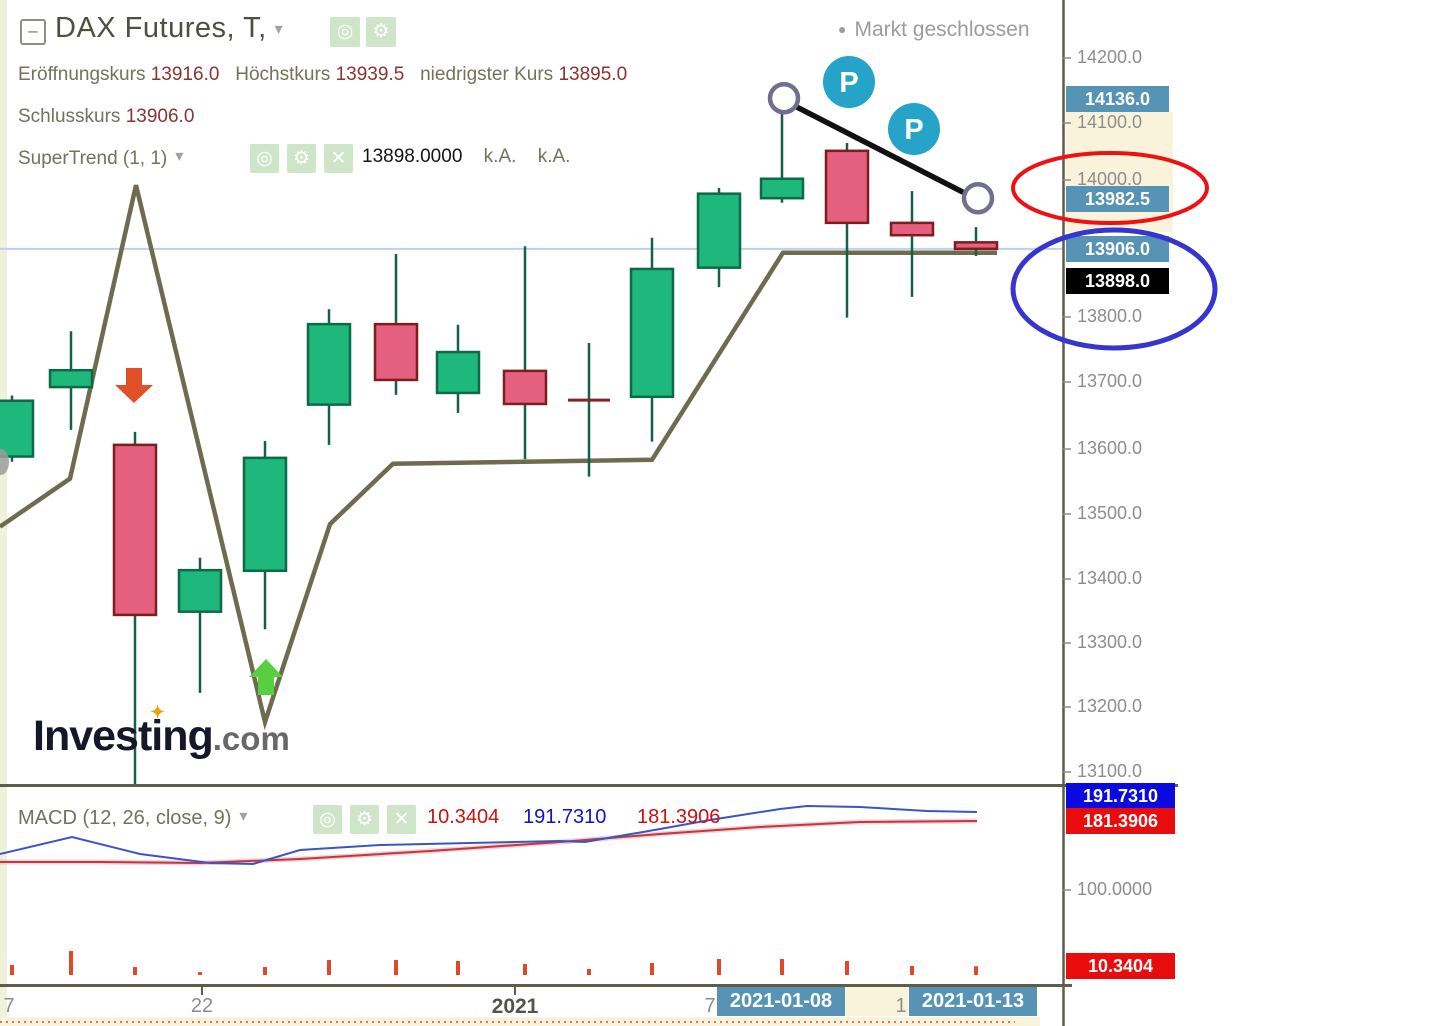  I want to click on price-axis-label: 100.0000, so click(1115, 889).